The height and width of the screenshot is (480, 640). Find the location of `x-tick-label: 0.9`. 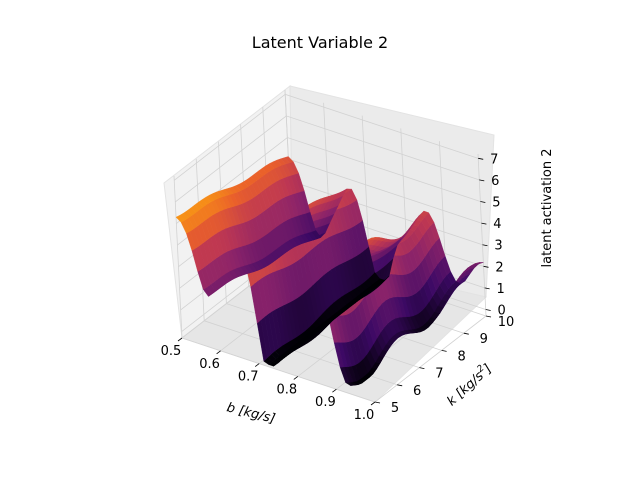

x-tick-label: 0.9 is located at coordinates (325, 402).